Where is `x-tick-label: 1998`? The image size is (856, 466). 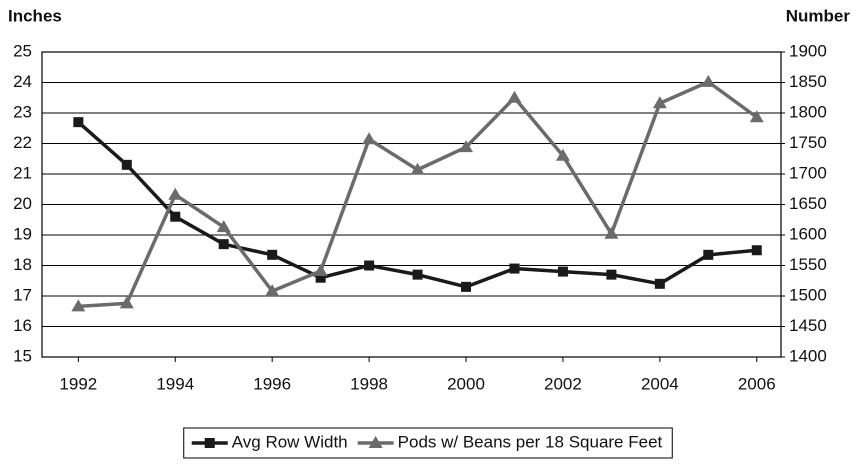 x-tick-label: 1998 is located at coordinates (369, 383).